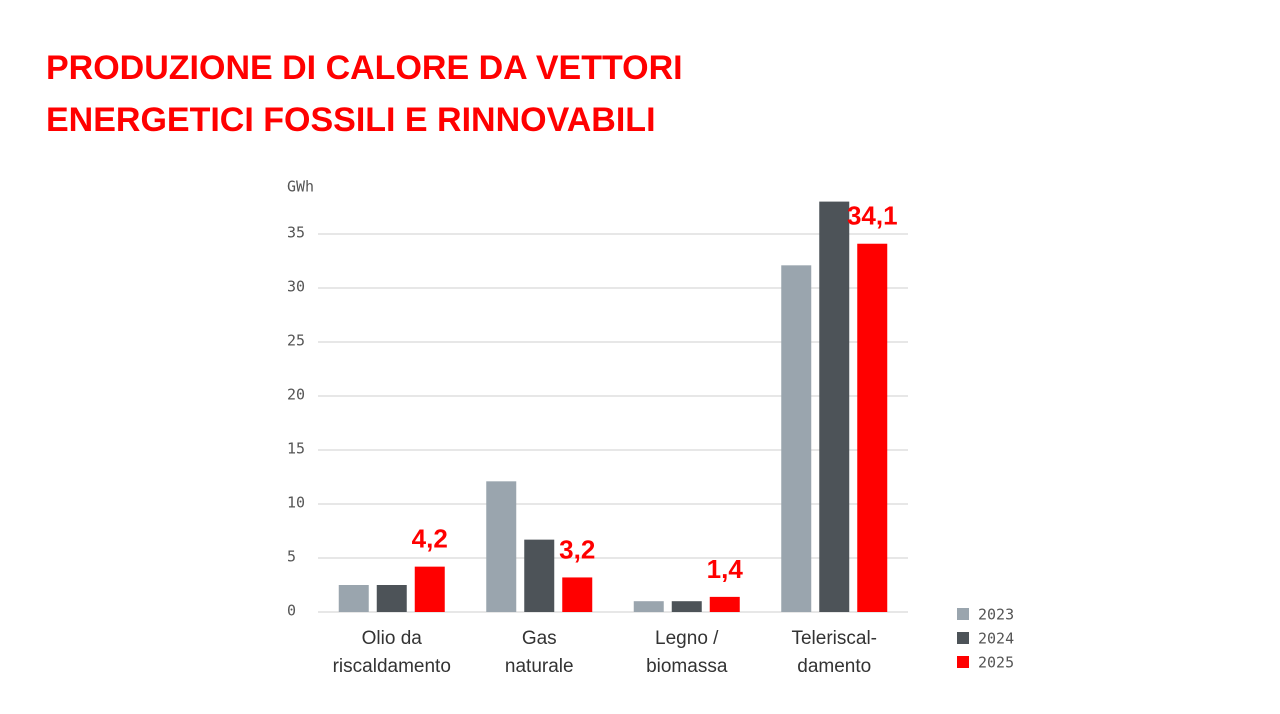 The width and height of the screenshot is (1280, 714). Describe the element at coordinates (725, 569) in the screenshot. I see `data-label: 1,4` at that location.